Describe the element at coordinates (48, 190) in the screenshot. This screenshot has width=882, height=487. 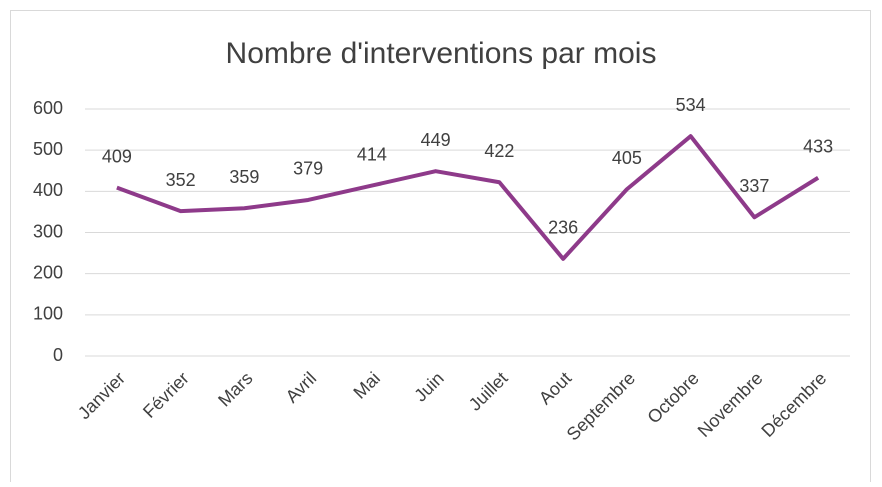
I see `y-tick-label: 400` at that location.